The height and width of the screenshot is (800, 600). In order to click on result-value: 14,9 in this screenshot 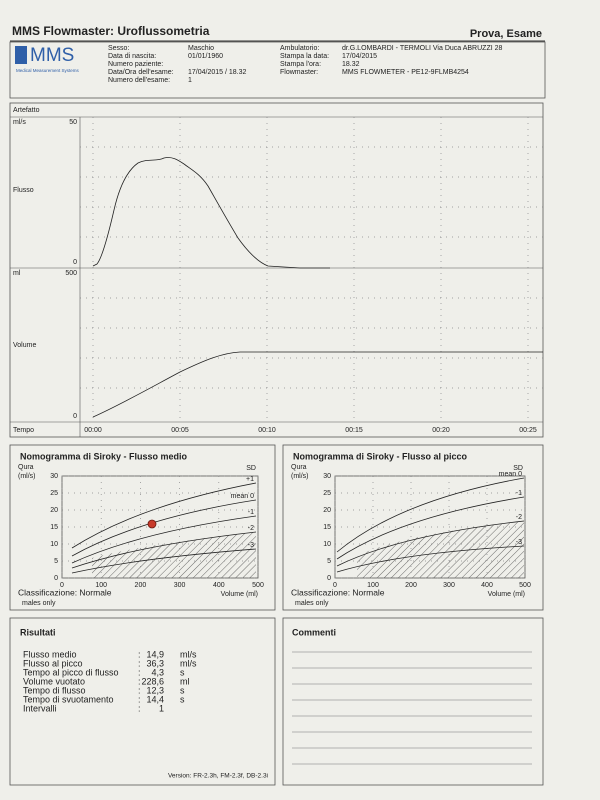, I will do `click(155, 654)`.